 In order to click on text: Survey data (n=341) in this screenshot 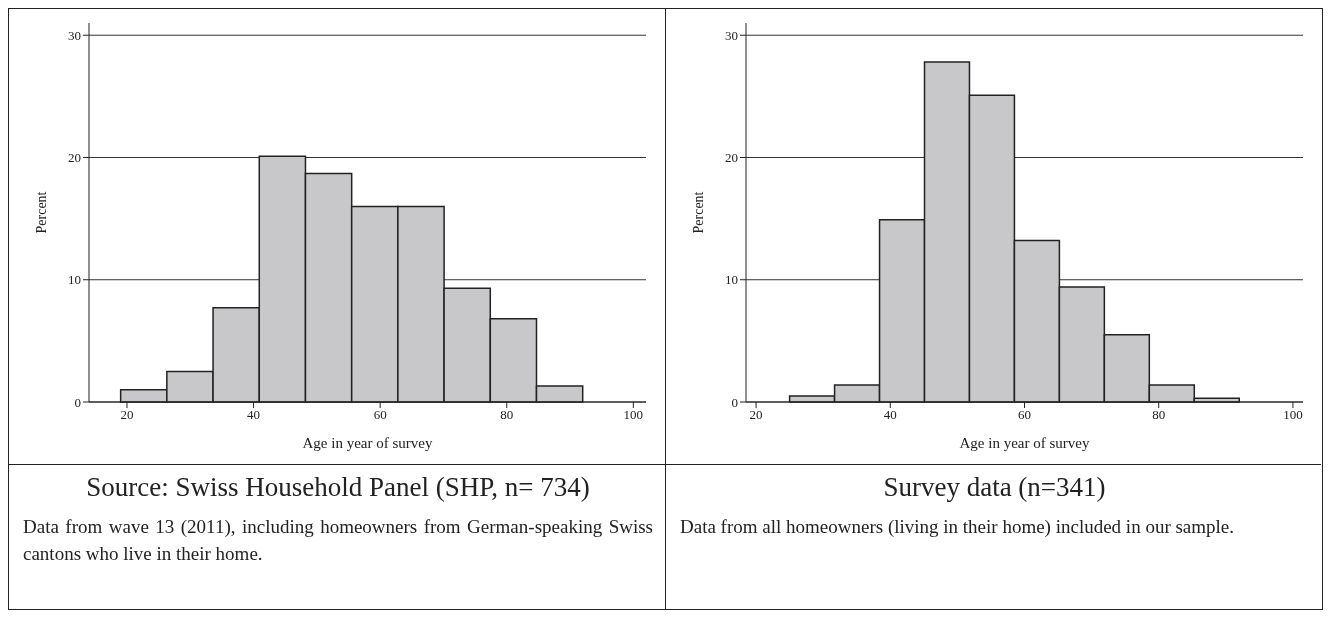, I will do `click(994, 487)`.